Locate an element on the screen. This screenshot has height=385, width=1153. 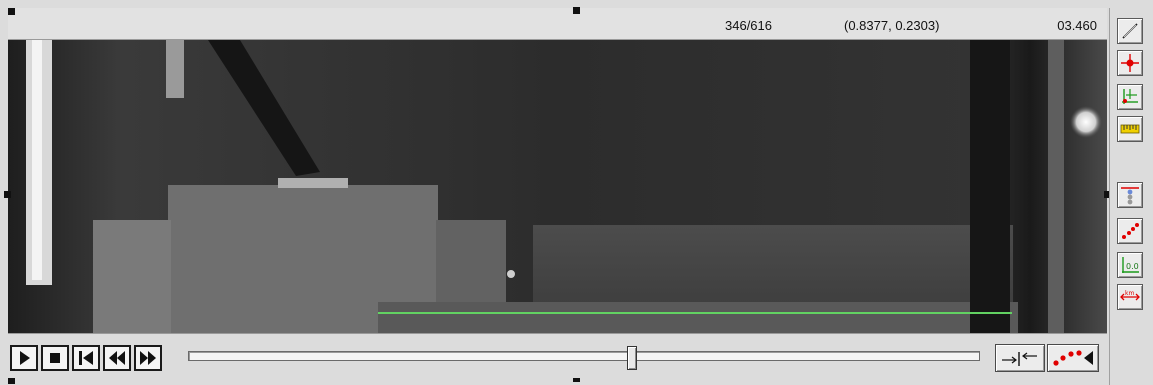
show-trajectory-icon is located at coordinates (1073, 358).